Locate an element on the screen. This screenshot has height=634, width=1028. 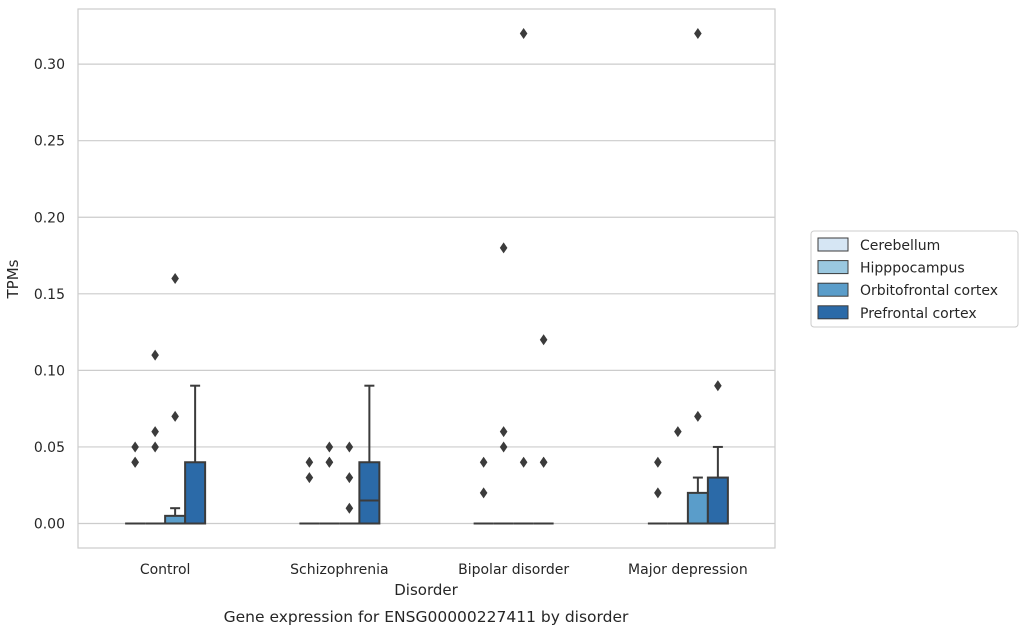
y-tick-label: 0.25 is located at coordinates (49, 142).